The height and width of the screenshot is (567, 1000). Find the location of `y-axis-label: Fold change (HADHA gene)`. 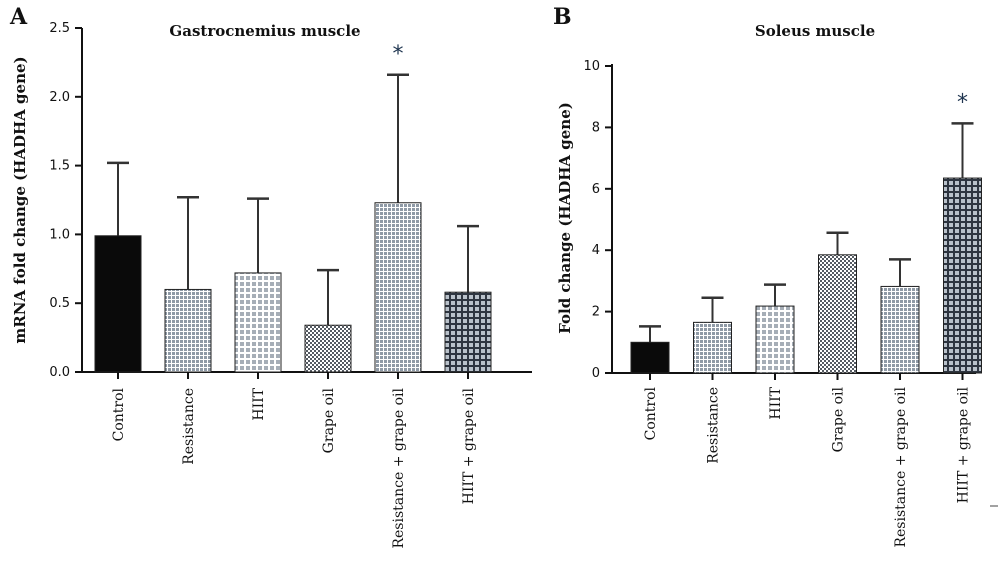

y-axis-label: Fold change (HADHA gene) is located at coordinates (565, 218).